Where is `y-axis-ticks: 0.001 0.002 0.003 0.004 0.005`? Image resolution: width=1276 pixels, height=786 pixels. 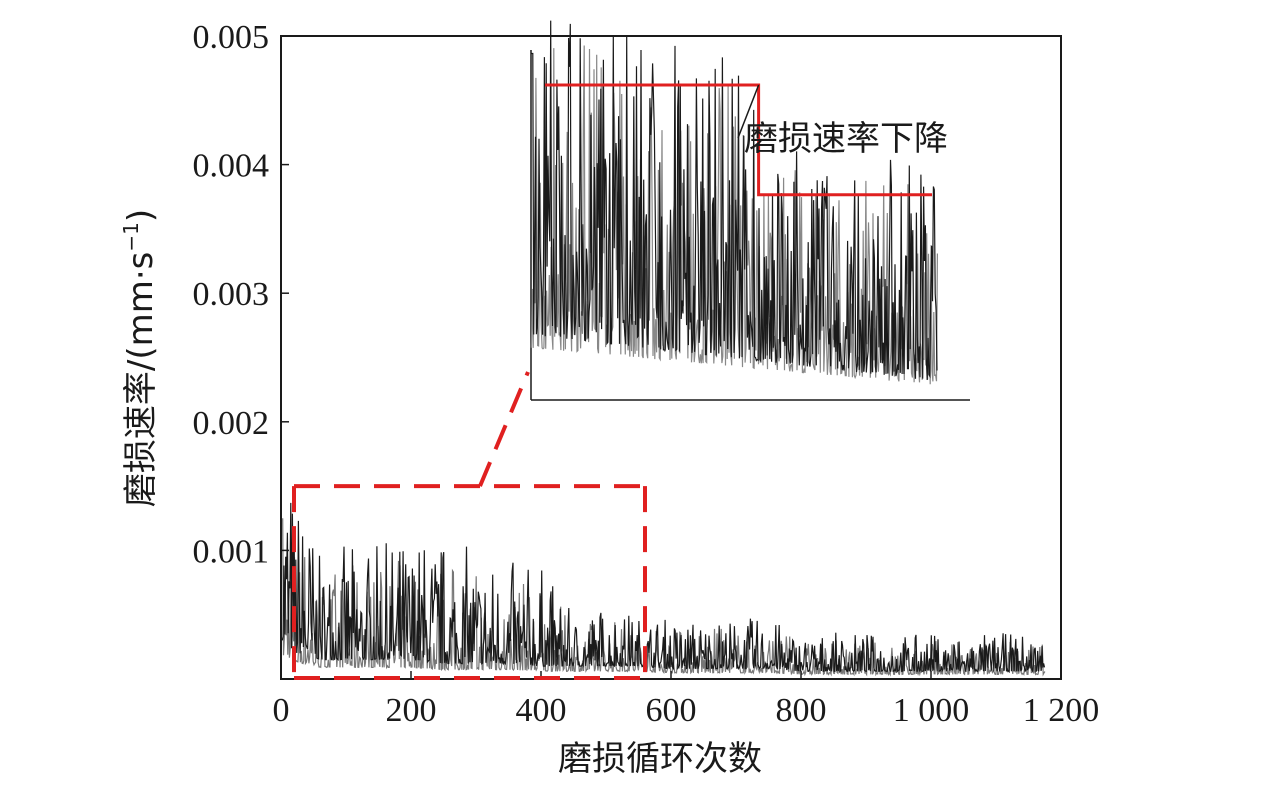
y-axis-ticks: 0.001 0.002 0.003 0.004 0.005 is located at coordinates (241, 294).